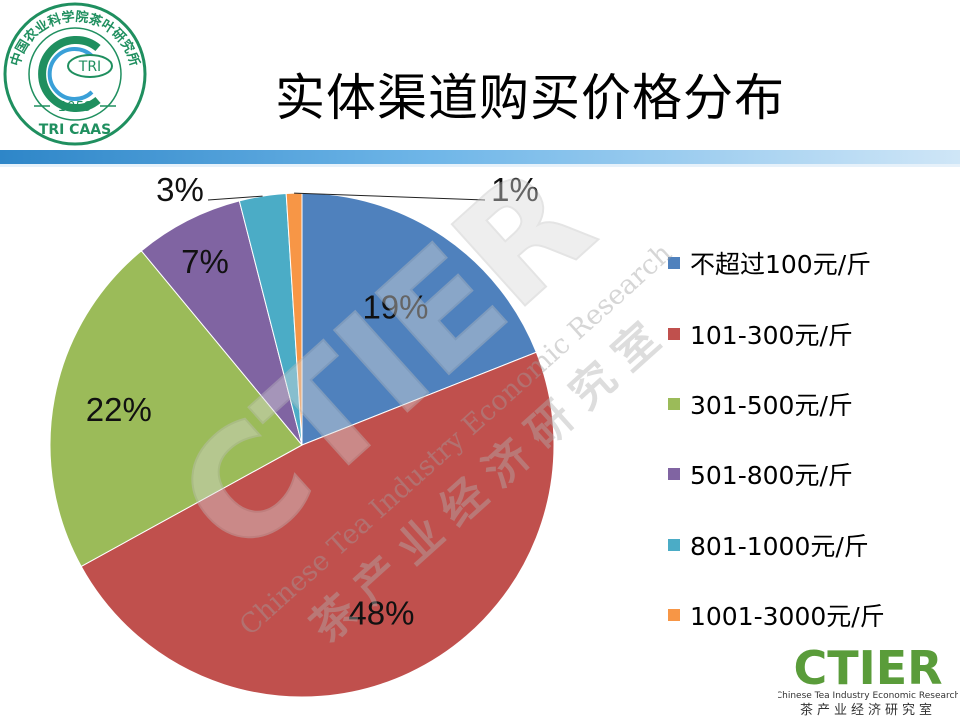 The width and height of the screenshot is (960, 720). Describe the element at coordinates (787, 617) in the screenshot. I see `legend-label: 1001-3000元/斤` at that location.